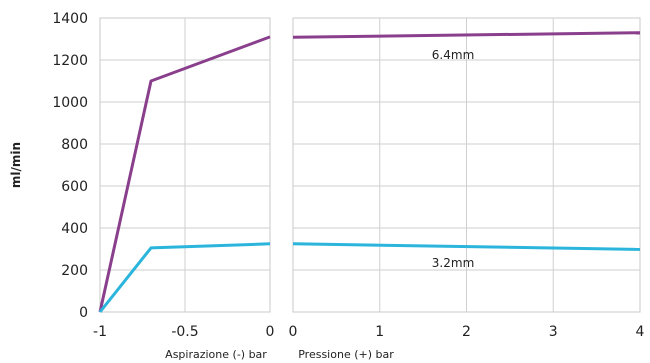 This screenshot has height=363, width=650. Describe the element at coordinates (16, 165) in the screenshot. I see `y-axis-label: ml/min` at that location.